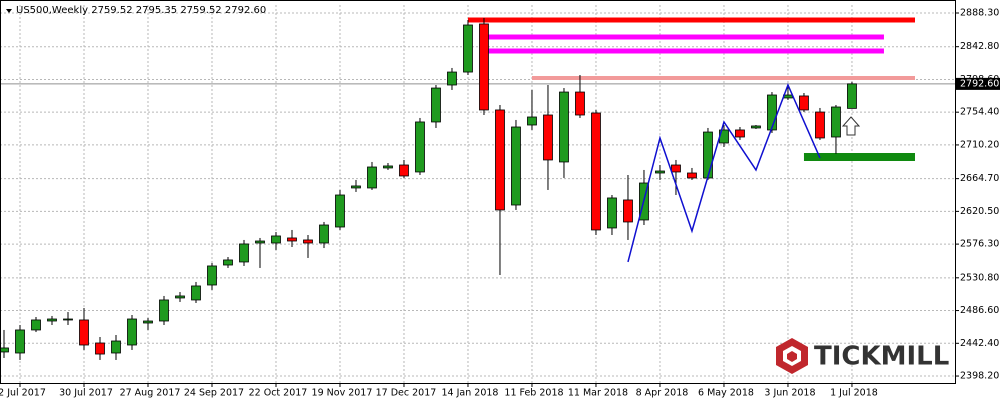 The width and height of the screenshot is (1000, 400). I want to click on y-tick-label: 2398.20, so click(979, 376).